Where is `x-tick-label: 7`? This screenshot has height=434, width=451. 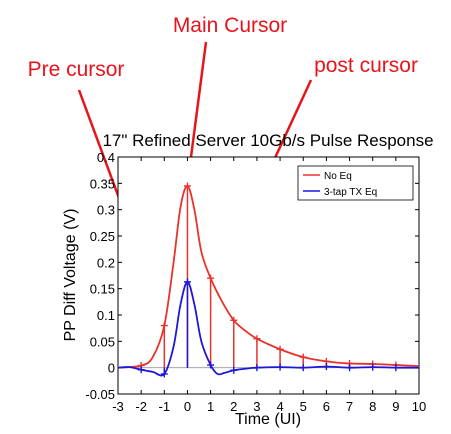
x-tick-label: 7 is located at coordinates (349, 406).